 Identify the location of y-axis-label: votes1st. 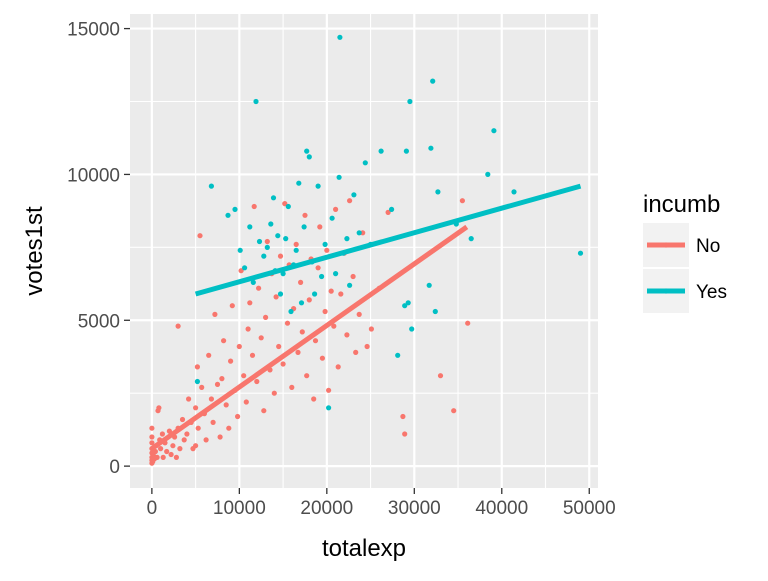
(34, 251).